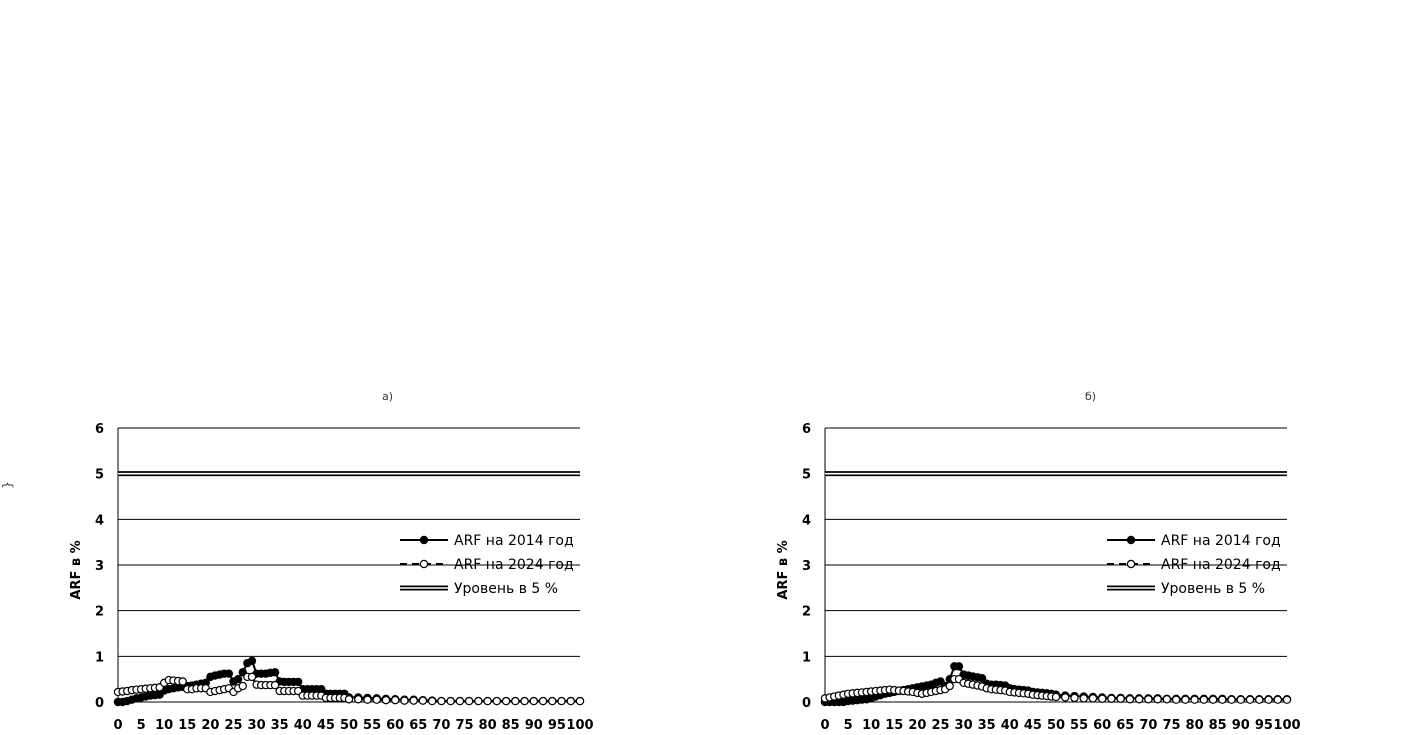 This screenshot has width=1414, height=735. I want to click on y-tick-label: 0, so click(806, 703).